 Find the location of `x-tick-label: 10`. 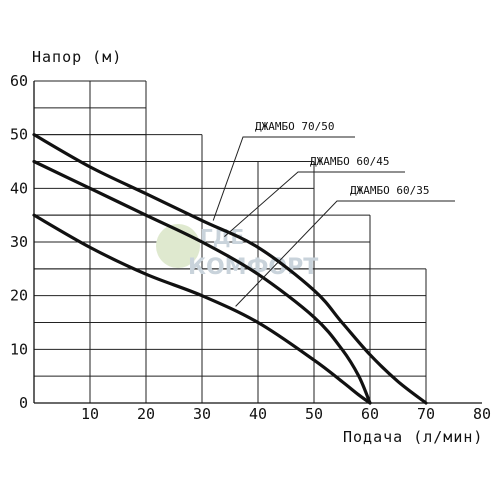

x-tick-label: 10 is located at coordinates (90, 414).